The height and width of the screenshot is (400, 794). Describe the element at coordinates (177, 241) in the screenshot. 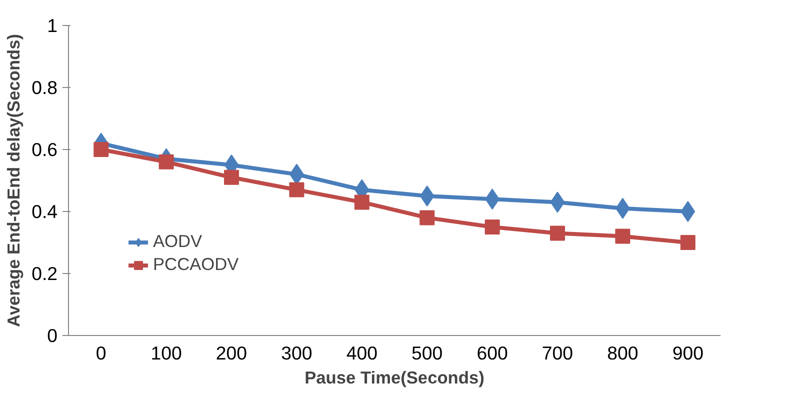

I see `legend-label: AODV` at that location.